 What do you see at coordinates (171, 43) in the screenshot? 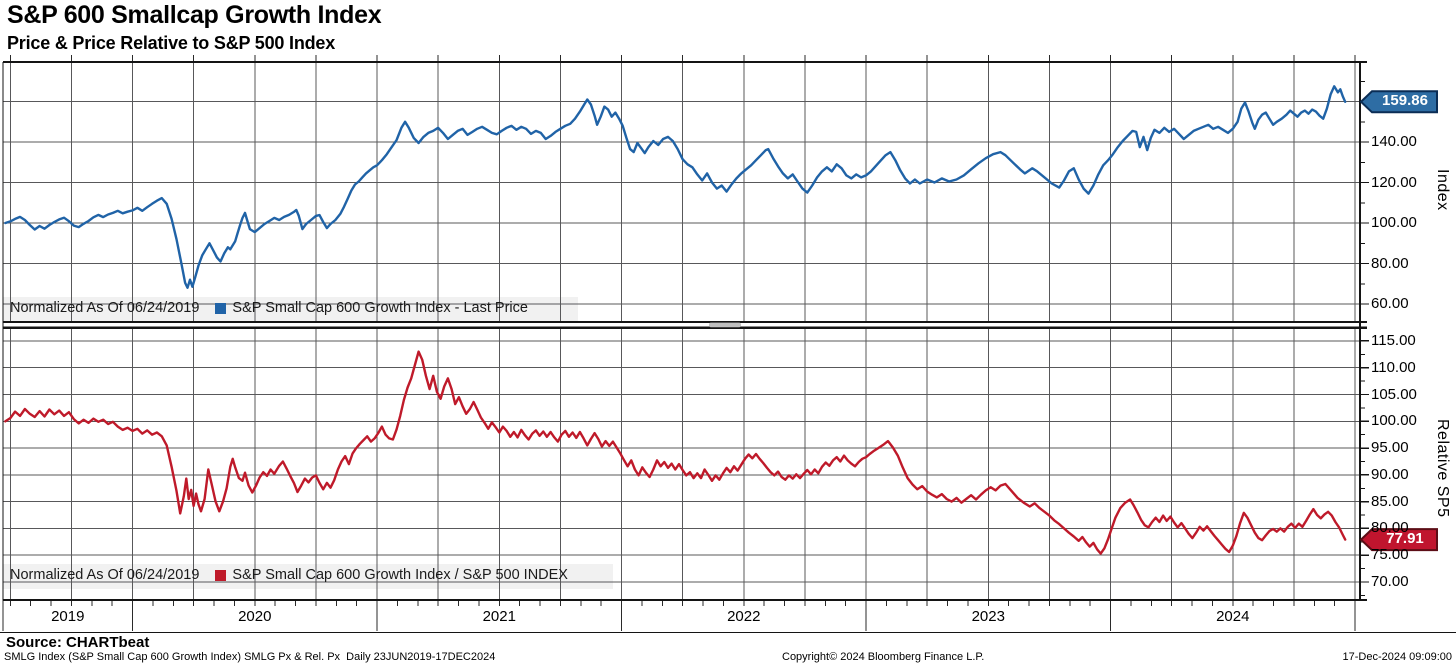
I see `page-subtitle: Price & Price Relative to S&P 500 Index` at bounding box center [171, 43].